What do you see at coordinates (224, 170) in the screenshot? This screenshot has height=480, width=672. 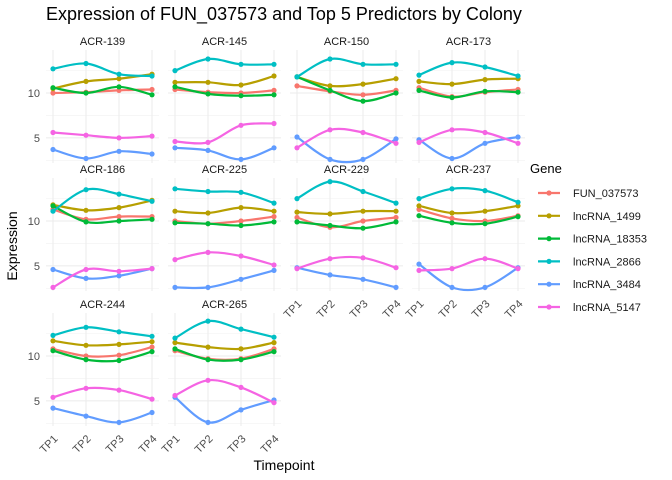 I see `facet-label: ACR-225` at bounding box center [224, 170].